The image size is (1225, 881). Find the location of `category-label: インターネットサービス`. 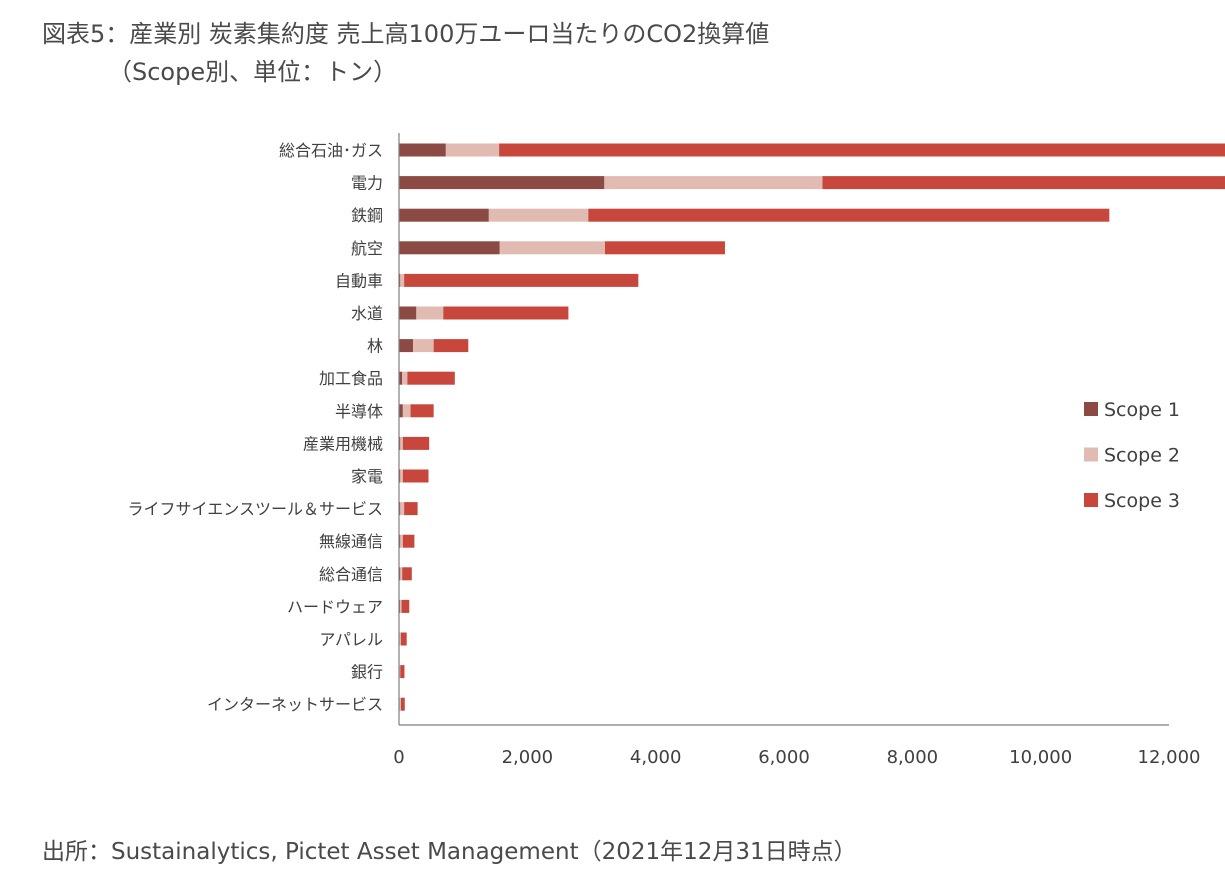

category-label: インターネットサービス is located at coordinates (295, 704).